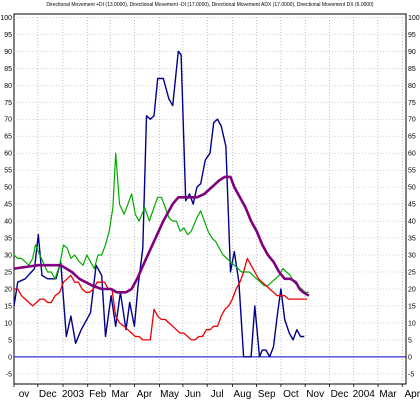 The height and width of the screenshot is (400, 420). What do you see at coordinates (315, 394) in the screenshot?
I see `x-tick-label: Nov` at bounding box center [315, 394].